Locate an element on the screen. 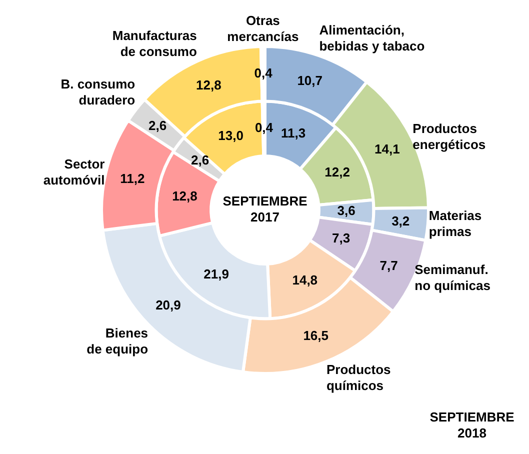  slice-label: SEPTIEMBRE 2017 is located at coordinates (265, 209).